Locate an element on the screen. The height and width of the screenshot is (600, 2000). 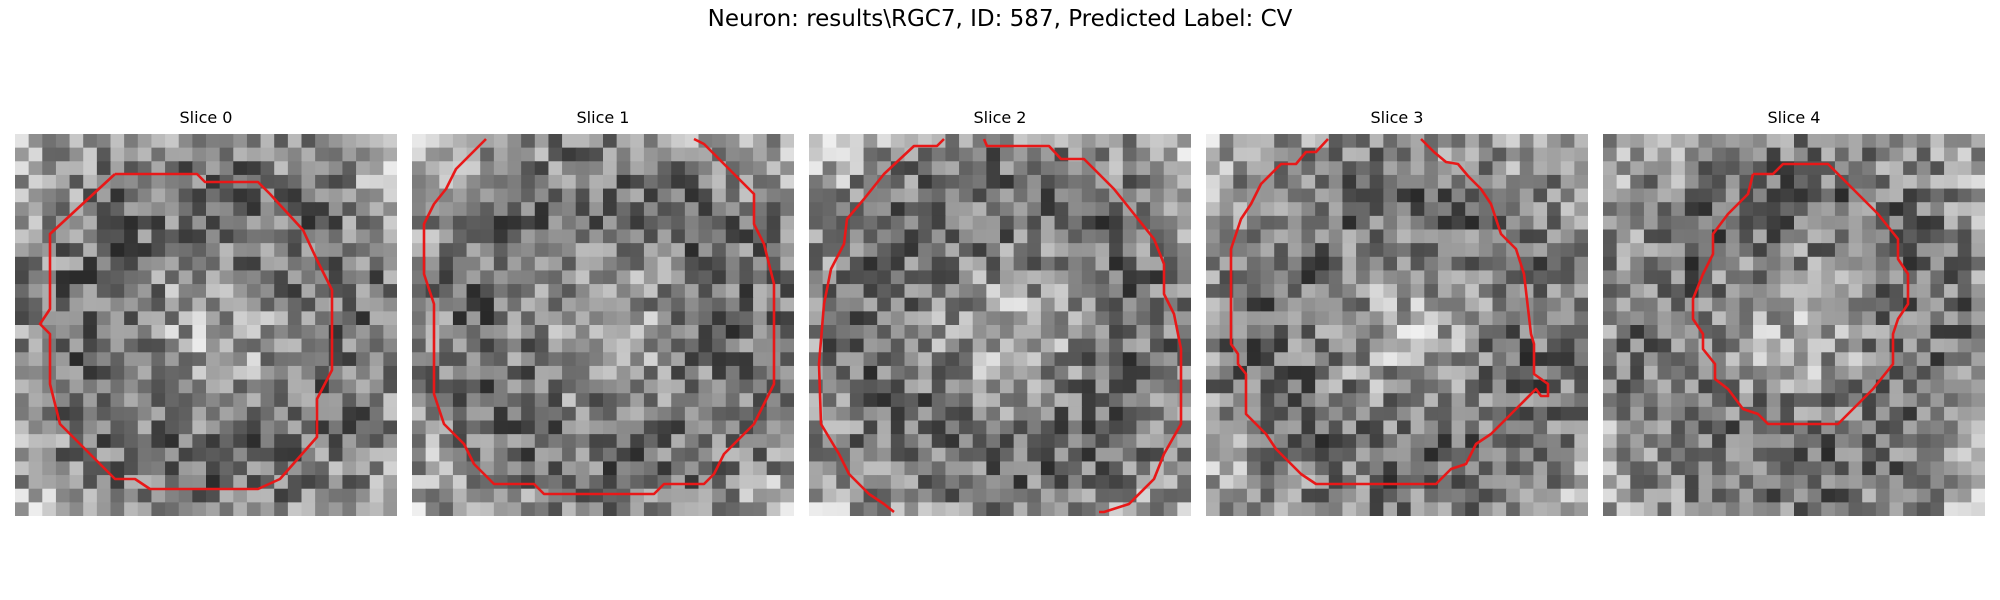
slice-title-1: Slice 1 is located at coordinates (603, 117).